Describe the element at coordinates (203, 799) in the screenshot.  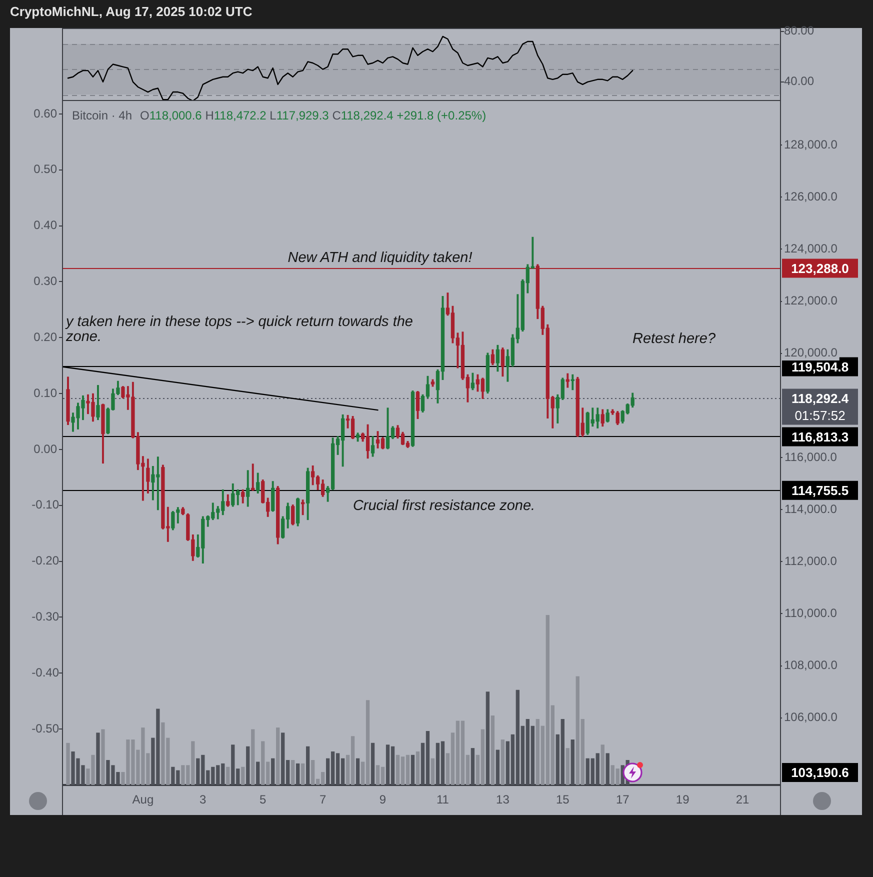
I see `x-tick-label: 3` at that location.